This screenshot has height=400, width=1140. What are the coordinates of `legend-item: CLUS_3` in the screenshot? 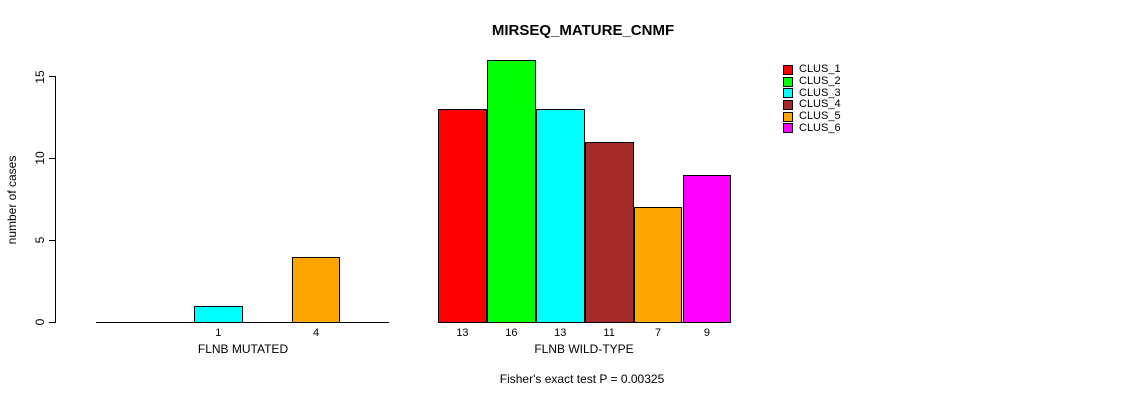 It's located at (812, 93).